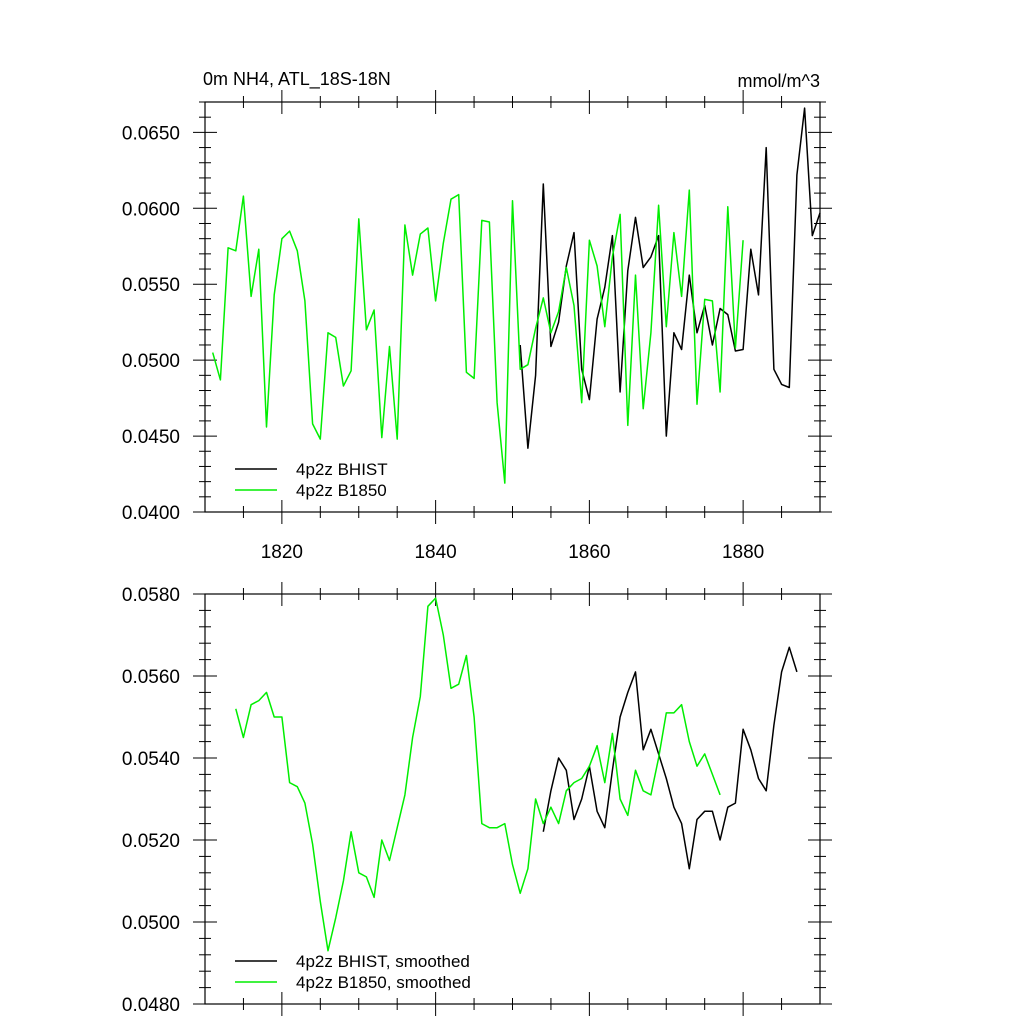  What do you see at coordinates (342, 469) in the screenshot?
I see `legend-label-bhist: 4p2z BHIST` at bounding box center [342, 469].